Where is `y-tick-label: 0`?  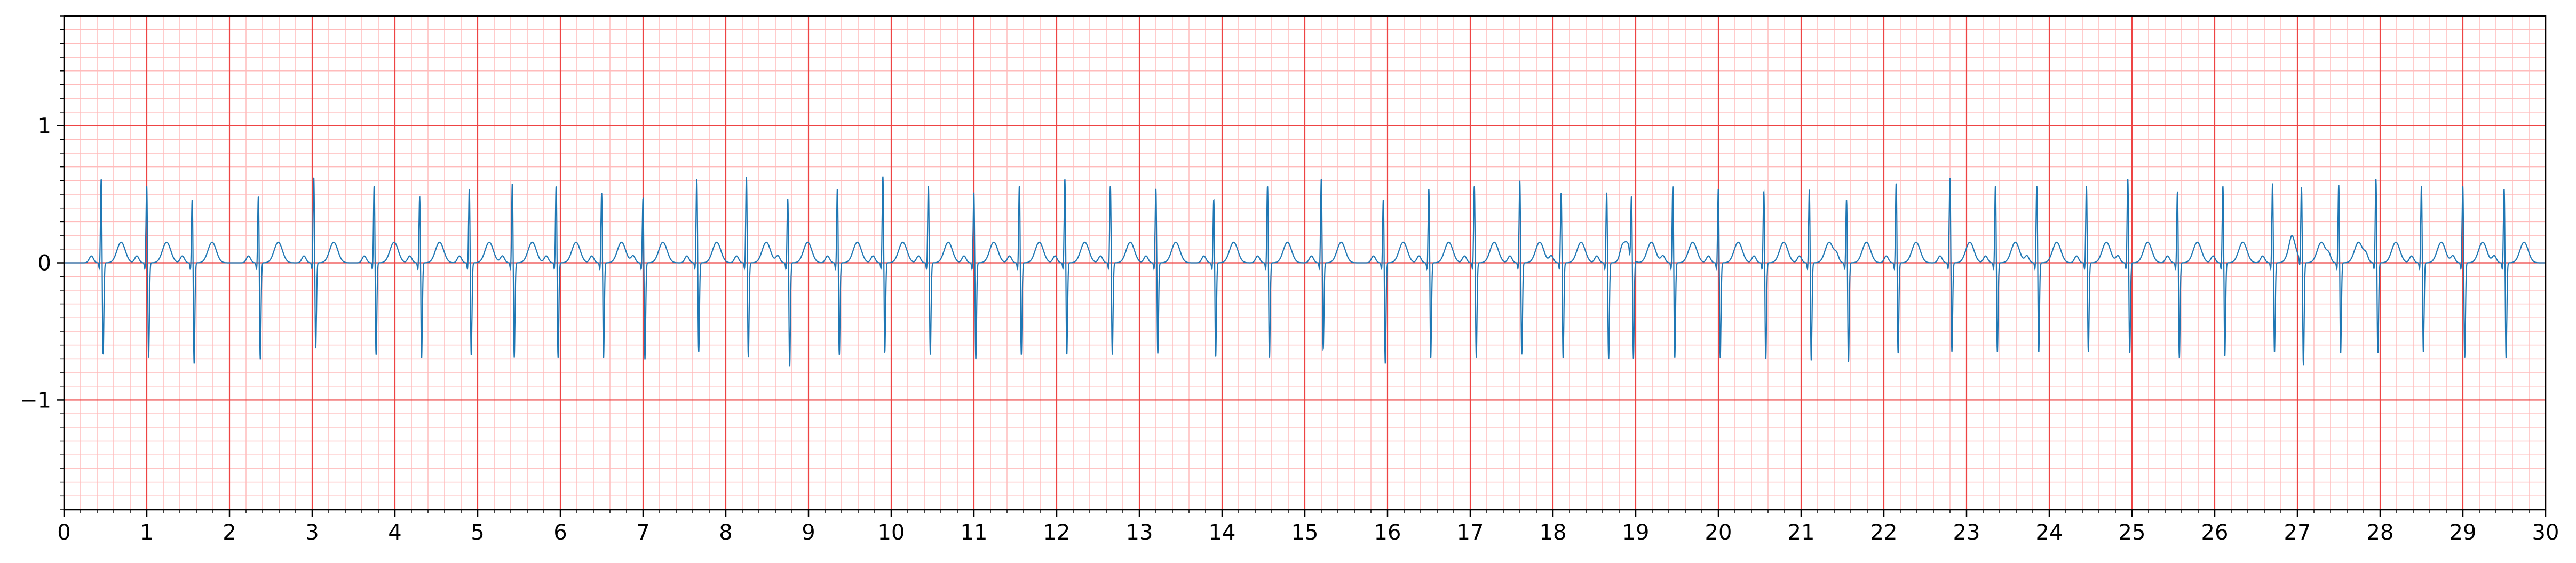 y-tick-label: 0 is located at coordinates (44, 263).